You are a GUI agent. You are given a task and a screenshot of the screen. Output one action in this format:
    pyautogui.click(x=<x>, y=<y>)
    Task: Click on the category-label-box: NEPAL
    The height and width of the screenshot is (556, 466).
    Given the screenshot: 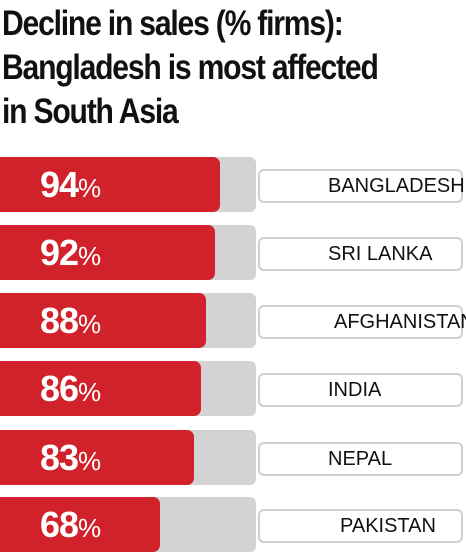 What is the action you would take?
    pyautogui.click(x=360, y=459)
    